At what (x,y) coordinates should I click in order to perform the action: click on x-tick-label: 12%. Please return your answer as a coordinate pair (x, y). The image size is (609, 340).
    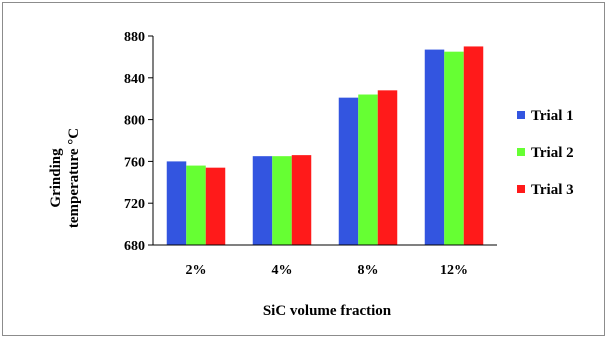
    Looking at the image, I should click on (454, 270).